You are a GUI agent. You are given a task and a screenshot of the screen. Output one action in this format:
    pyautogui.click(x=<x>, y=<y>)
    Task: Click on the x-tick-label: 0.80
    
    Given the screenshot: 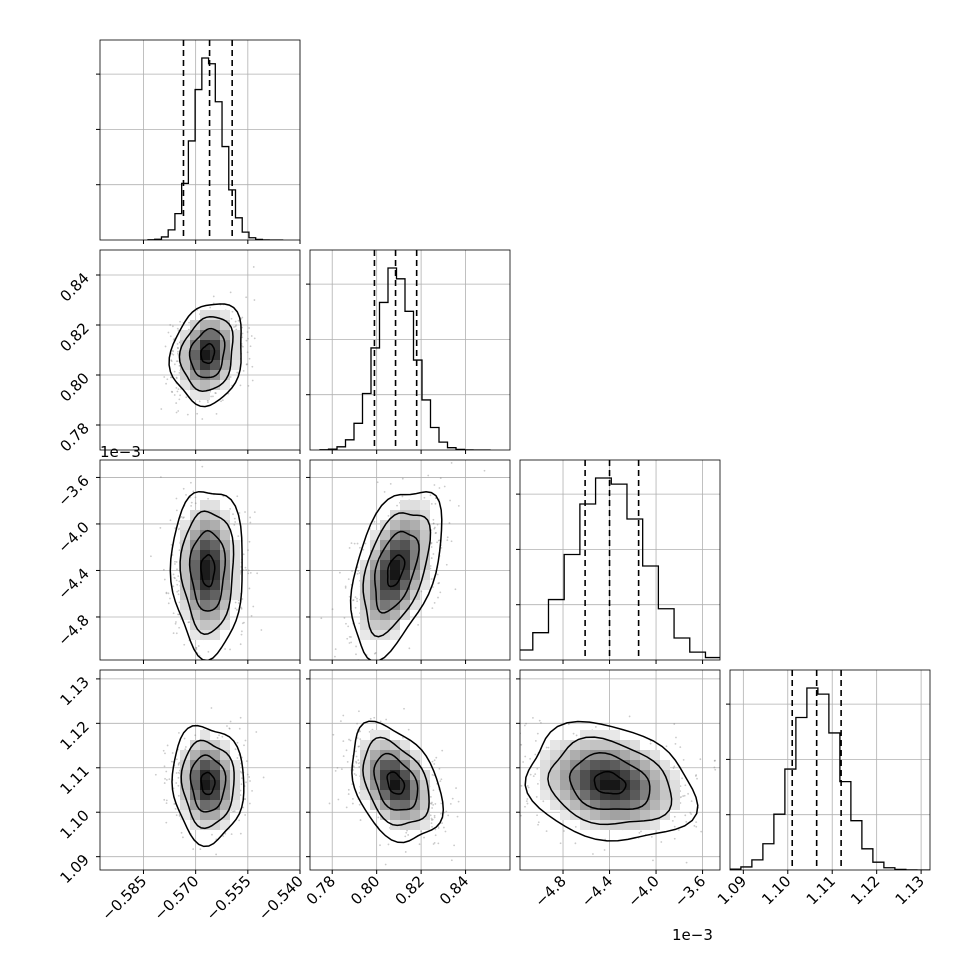 What is the action you would take?
    pyautogui.click(x=365, y=890)
    